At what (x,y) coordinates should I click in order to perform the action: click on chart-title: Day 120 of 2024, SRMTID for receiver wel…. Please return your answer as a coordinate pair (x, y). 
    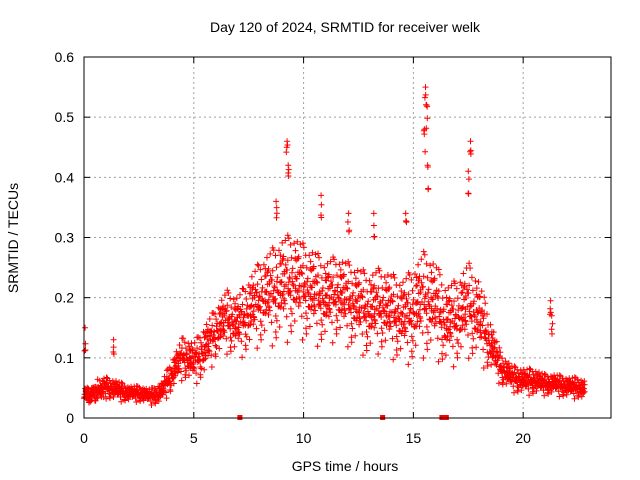
    Looking at the image, I should click on (345, 27).